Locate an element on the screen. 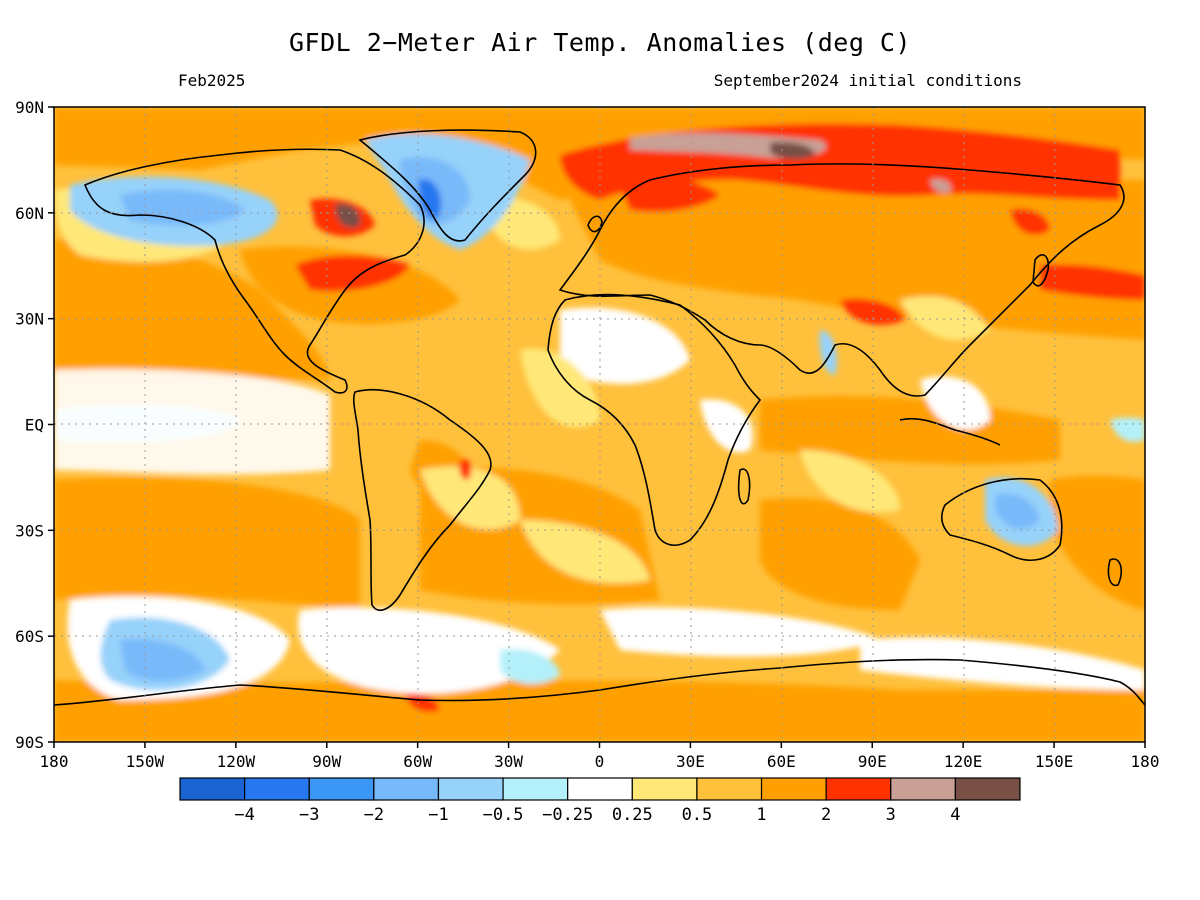 This screenshot has height=900, width=1200. colorbar-label: 0.25 is located at coordinates (632, 815).